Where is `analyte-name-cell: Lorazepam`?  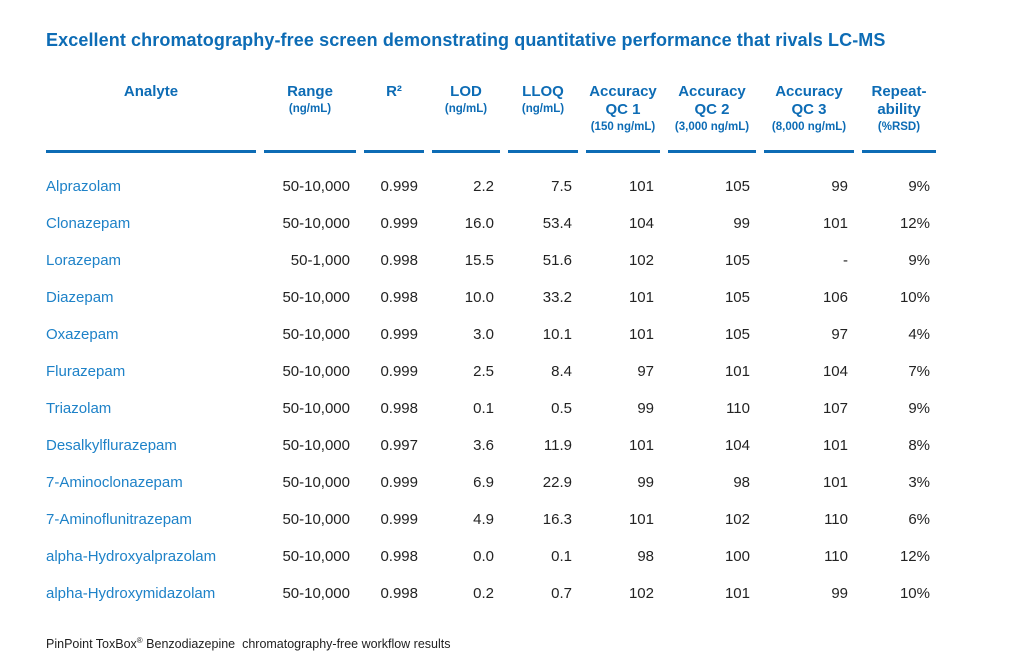 analyte-name-cell: Lorazepam is located at coordinates (84, 260).